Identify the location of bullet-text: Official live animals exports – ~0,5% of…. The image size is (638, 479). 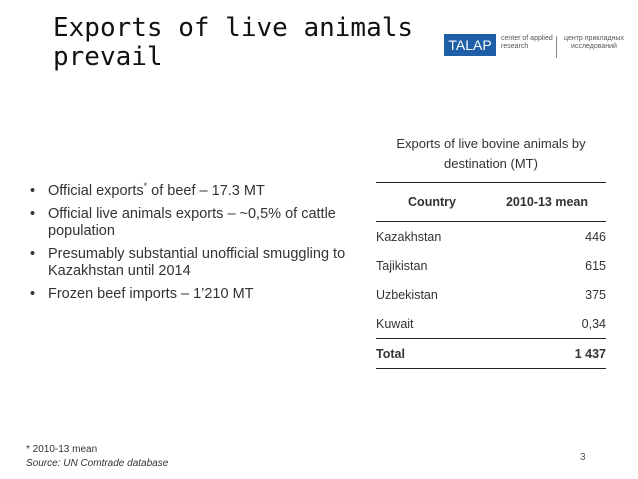
(192, 222).